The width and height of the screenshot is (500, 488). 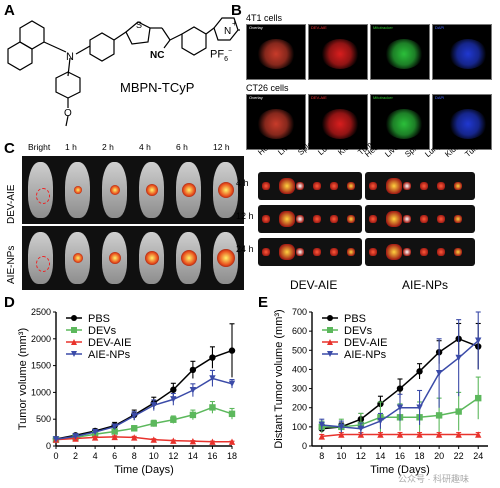 I want to click on row-label-dev-aie-text: DEV-AIE, so click(x=11, y=204).